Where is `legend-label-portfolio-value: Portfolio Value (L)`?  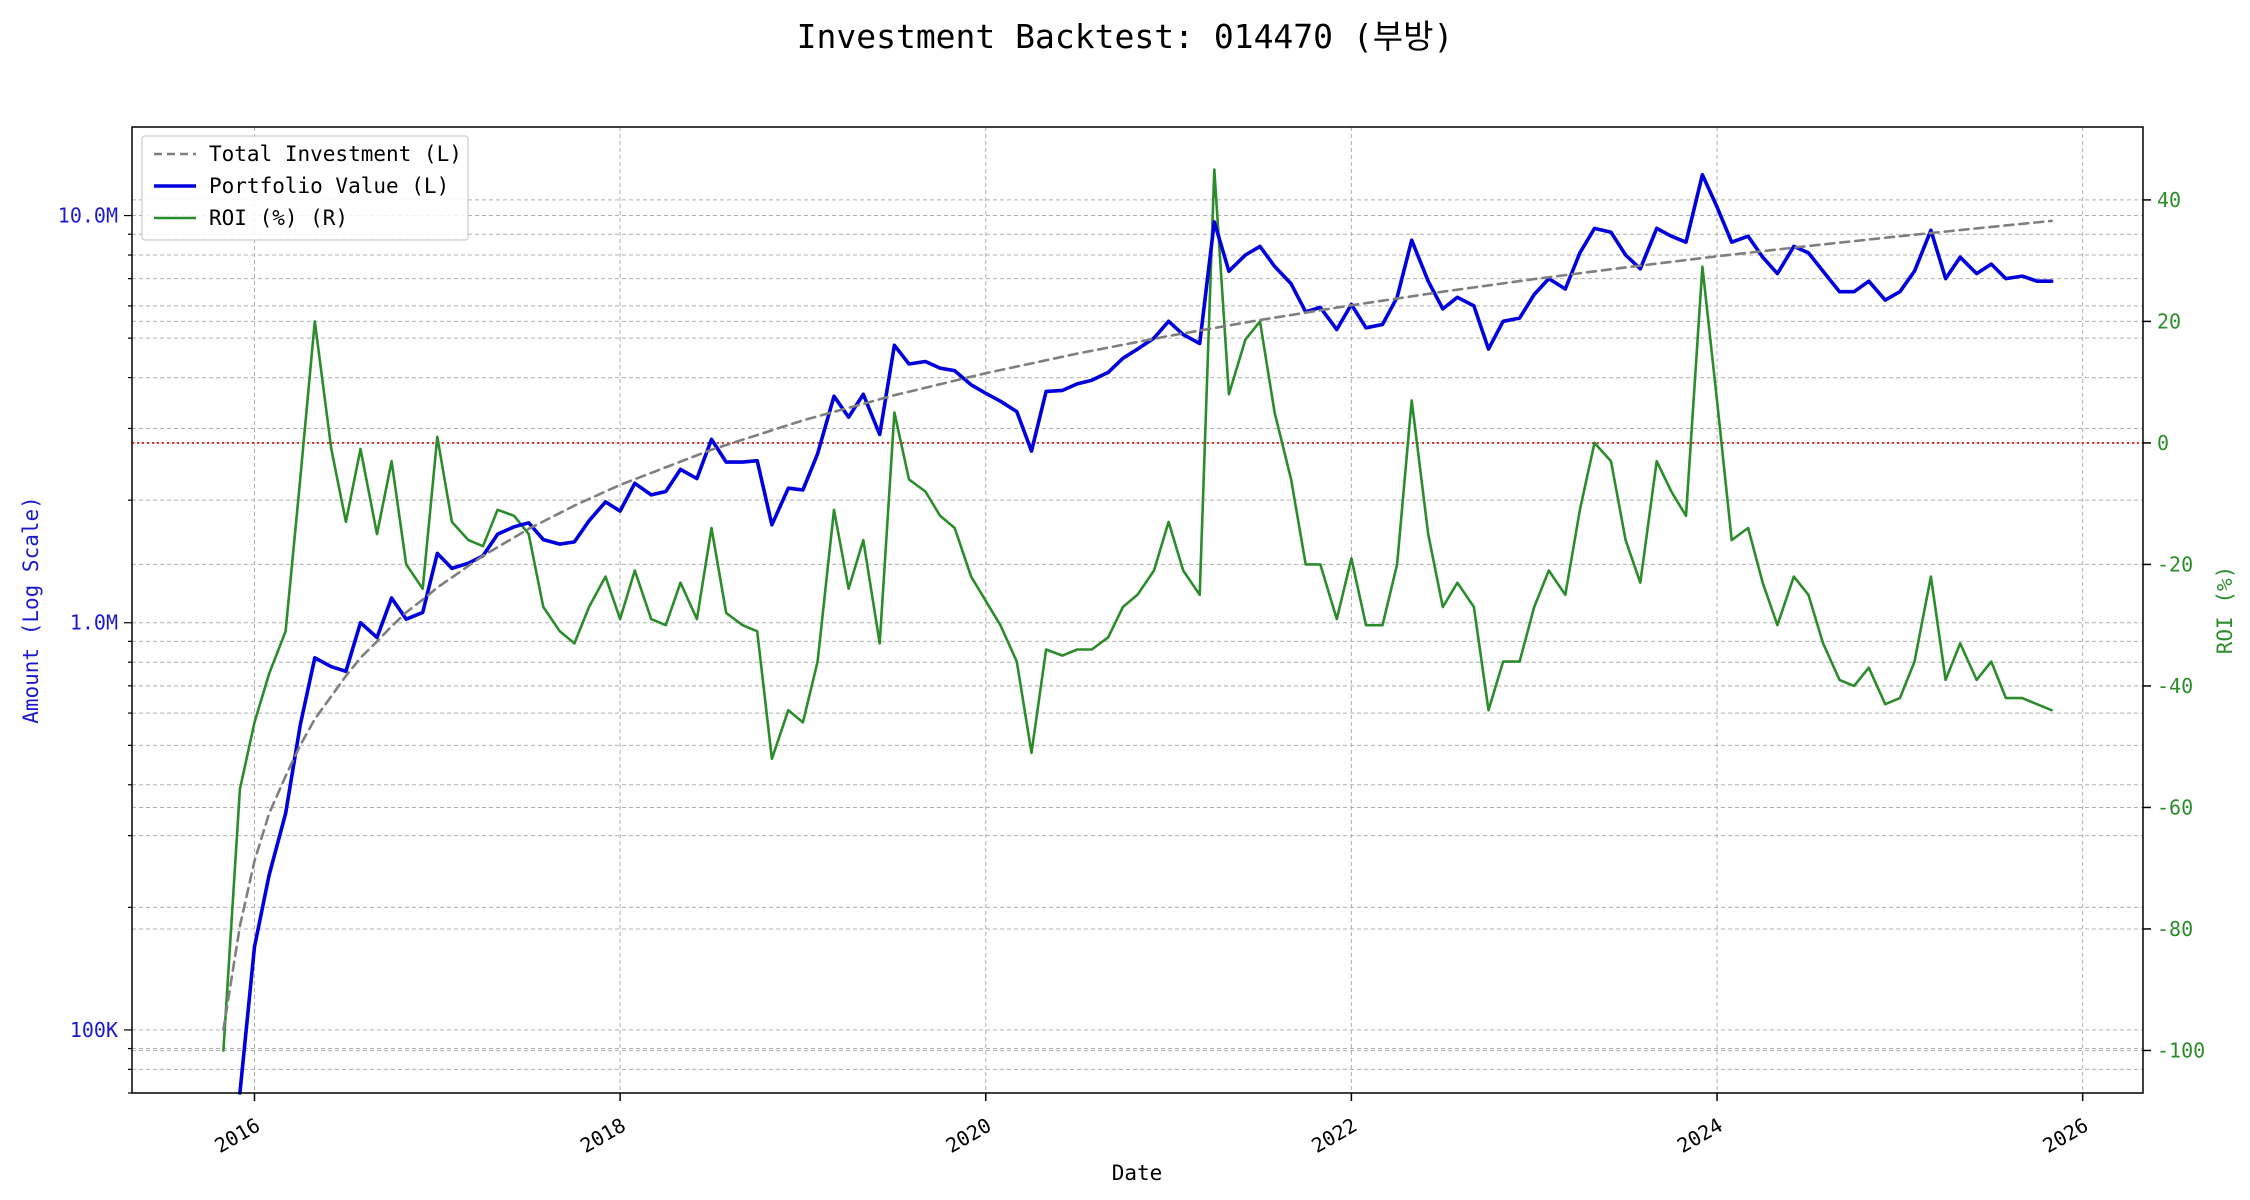 legend-label-portfolio-value: Portfolio Value (L) is located at coordinates (329, 186).